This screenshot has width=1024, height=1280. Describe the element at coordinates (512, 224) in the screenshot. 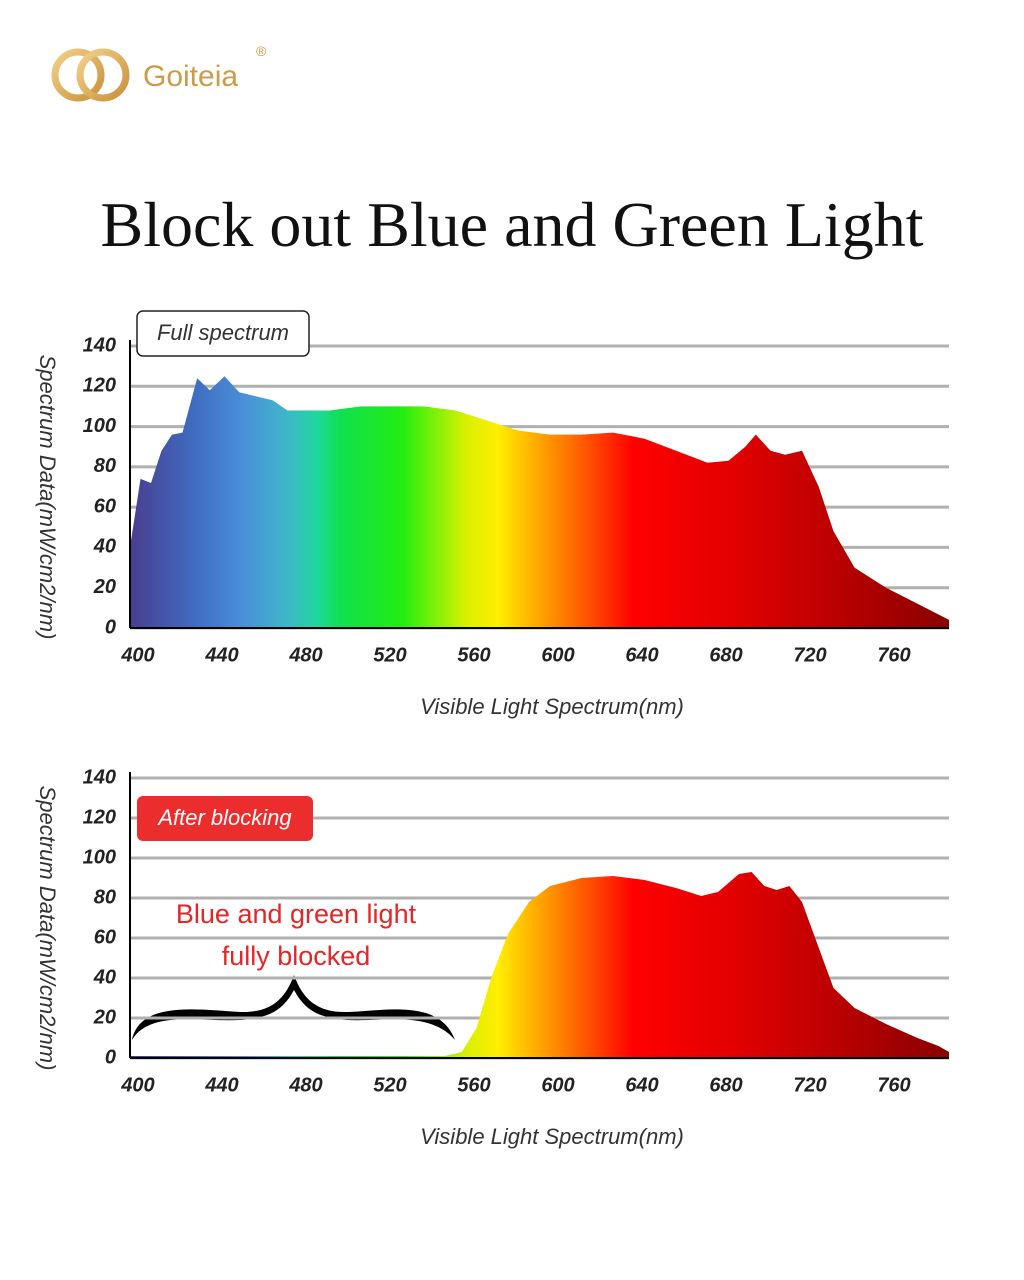

I see `page-title: Block out Blue and Green Light` at that location.